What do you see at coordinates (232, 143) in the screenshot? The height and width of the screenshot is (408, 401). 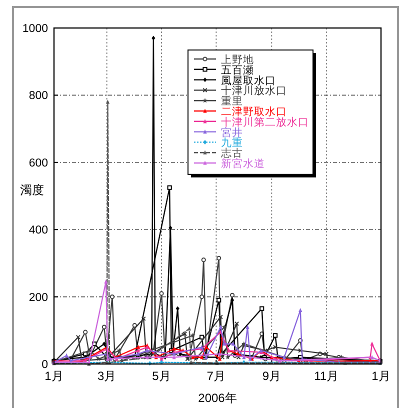 I see `legend-label: 九重` at bounding box center [232, 143].